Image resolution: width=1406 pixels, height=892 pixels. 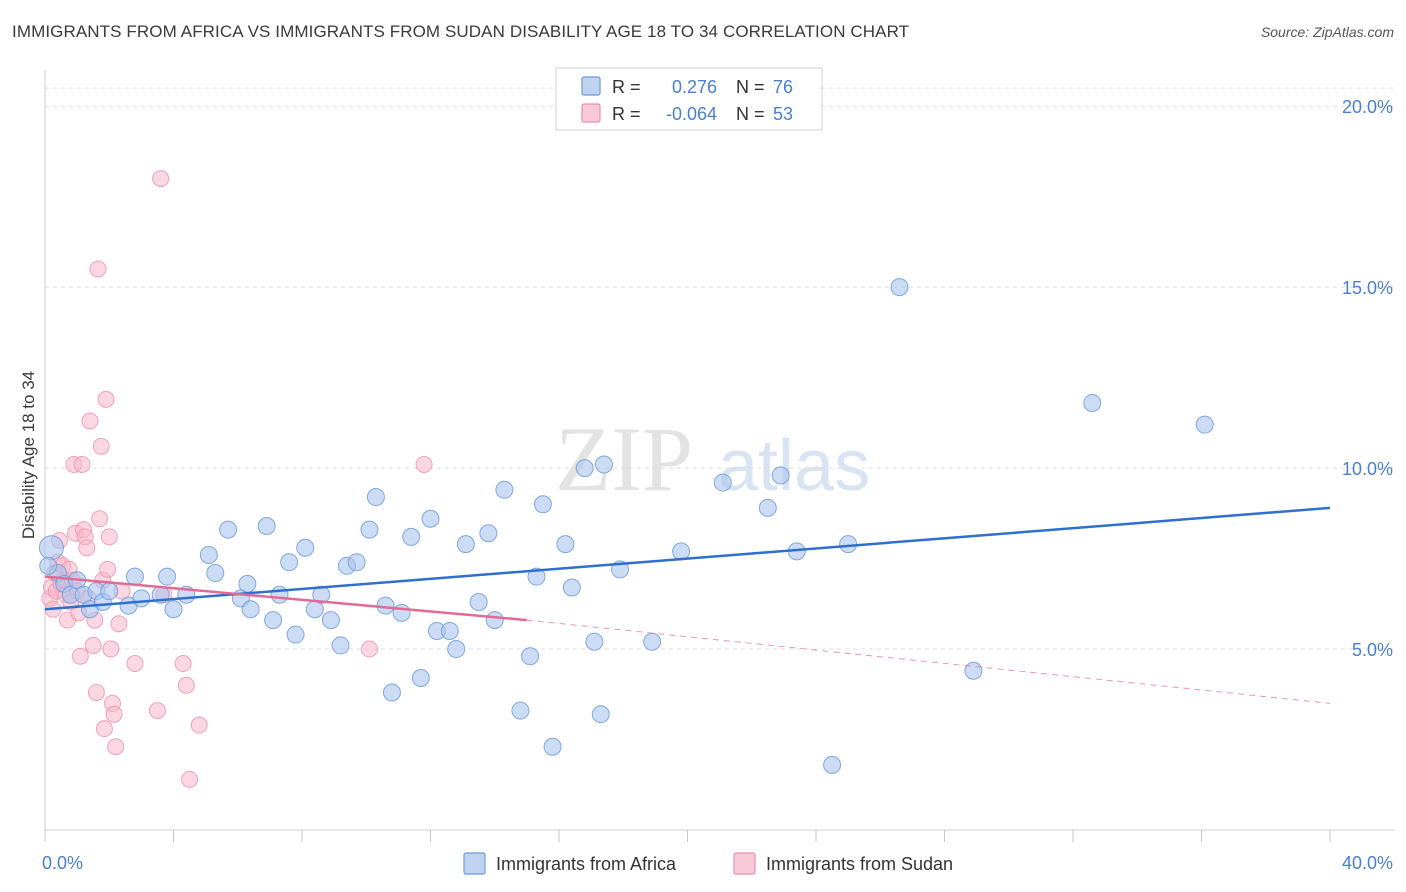 I want to click on y-tick-label: 20.0%, so click(x=1367, y=107).